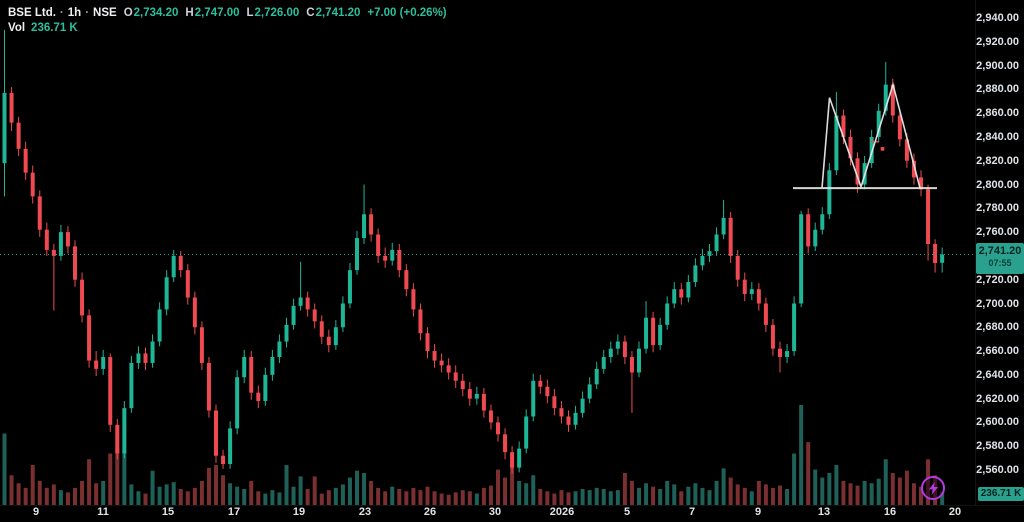 Image resolution: width=1024 pixels, height=522 pixels. Describe the element at coordinates (933, 488) in the screenshot. I see `lightning-boost-button` at that location.